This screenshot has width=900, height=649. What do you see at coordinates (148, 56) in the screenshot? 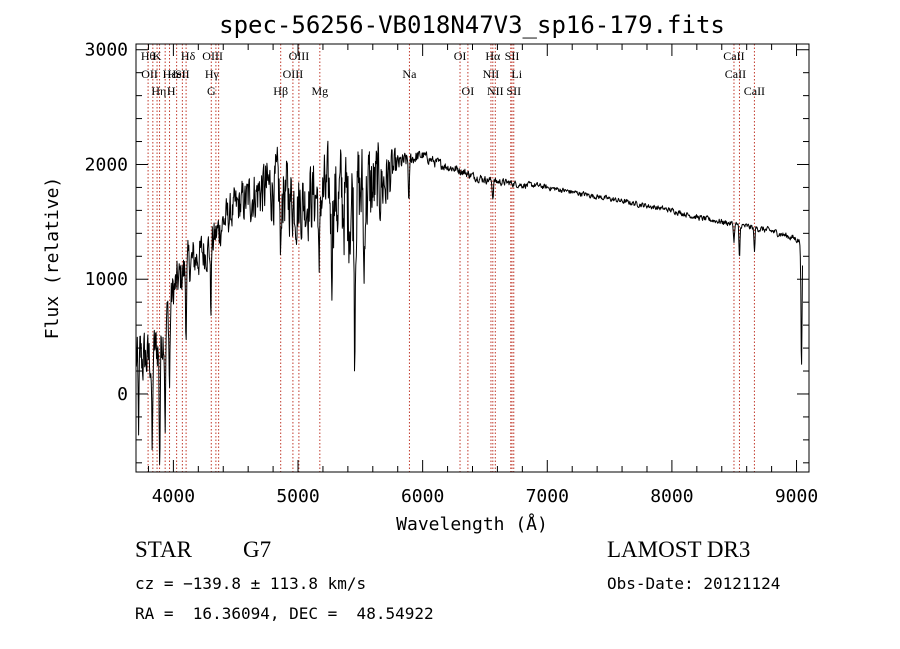
I see `marker-label-0: Hθ` at bounding box center [148, 56].